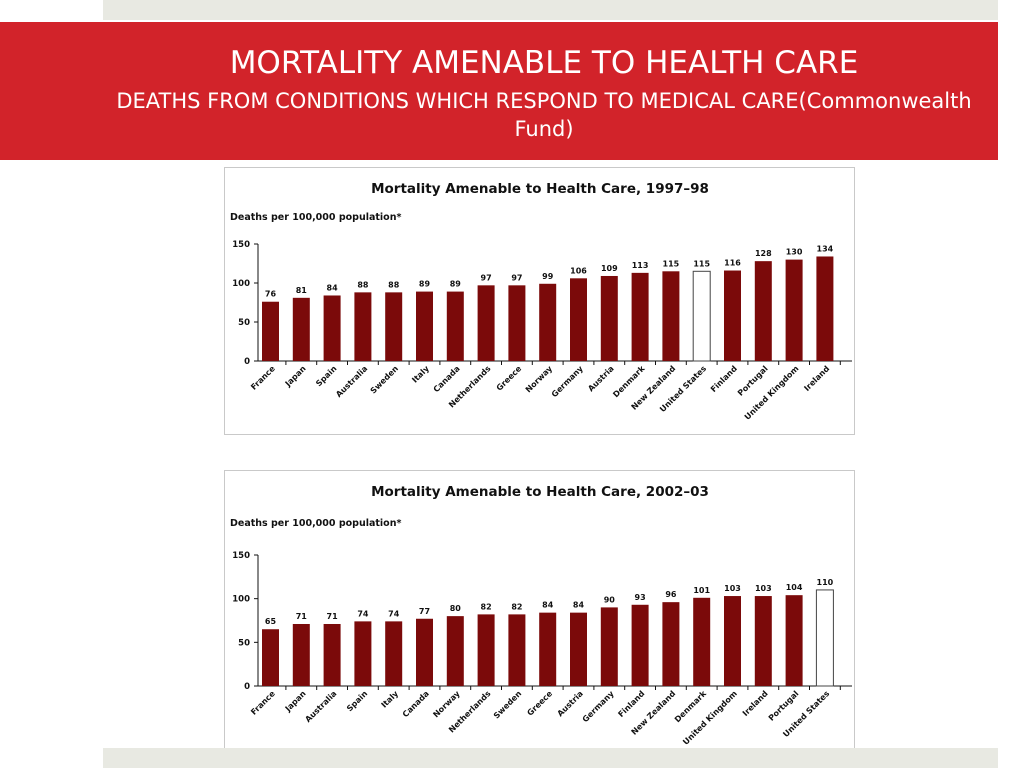  What do you see at coordinates (763, 588) in the screenshot?
I see `data-label-ireland: 103` at bounding box center [763, 588].